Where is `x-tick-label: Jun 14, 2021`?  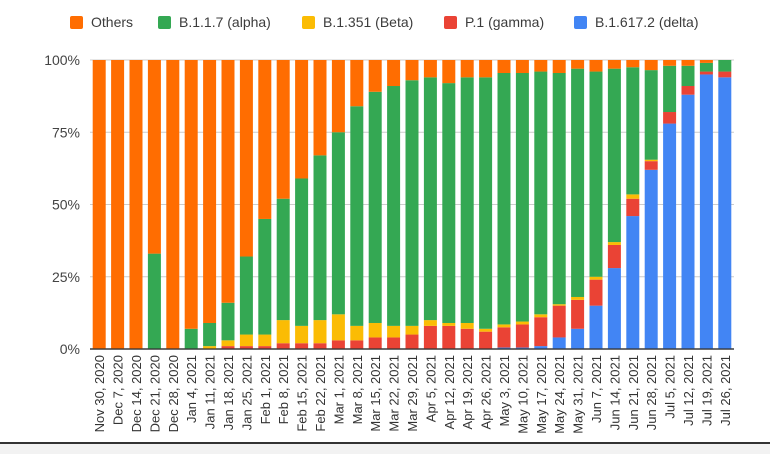
x-tick-label: Jun 14, 2021 is located at coordinates (614, 392).